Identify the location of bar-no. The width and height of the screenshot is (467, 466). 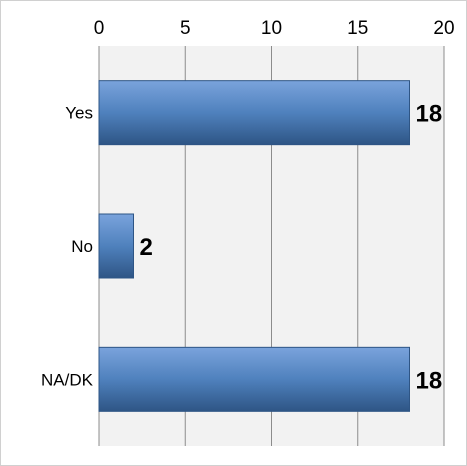
(116, 246).